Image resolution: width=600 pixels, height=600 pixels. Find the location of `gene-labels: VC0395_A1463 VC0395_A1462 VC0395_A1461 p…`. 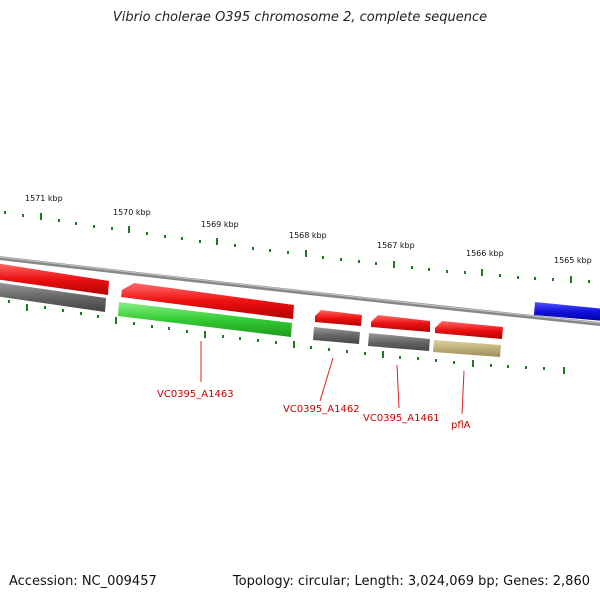

gene-labels: VC0395_A1463 VC0395_A1462 VC0395_A1461 p… is located at coordinates (314, 410).